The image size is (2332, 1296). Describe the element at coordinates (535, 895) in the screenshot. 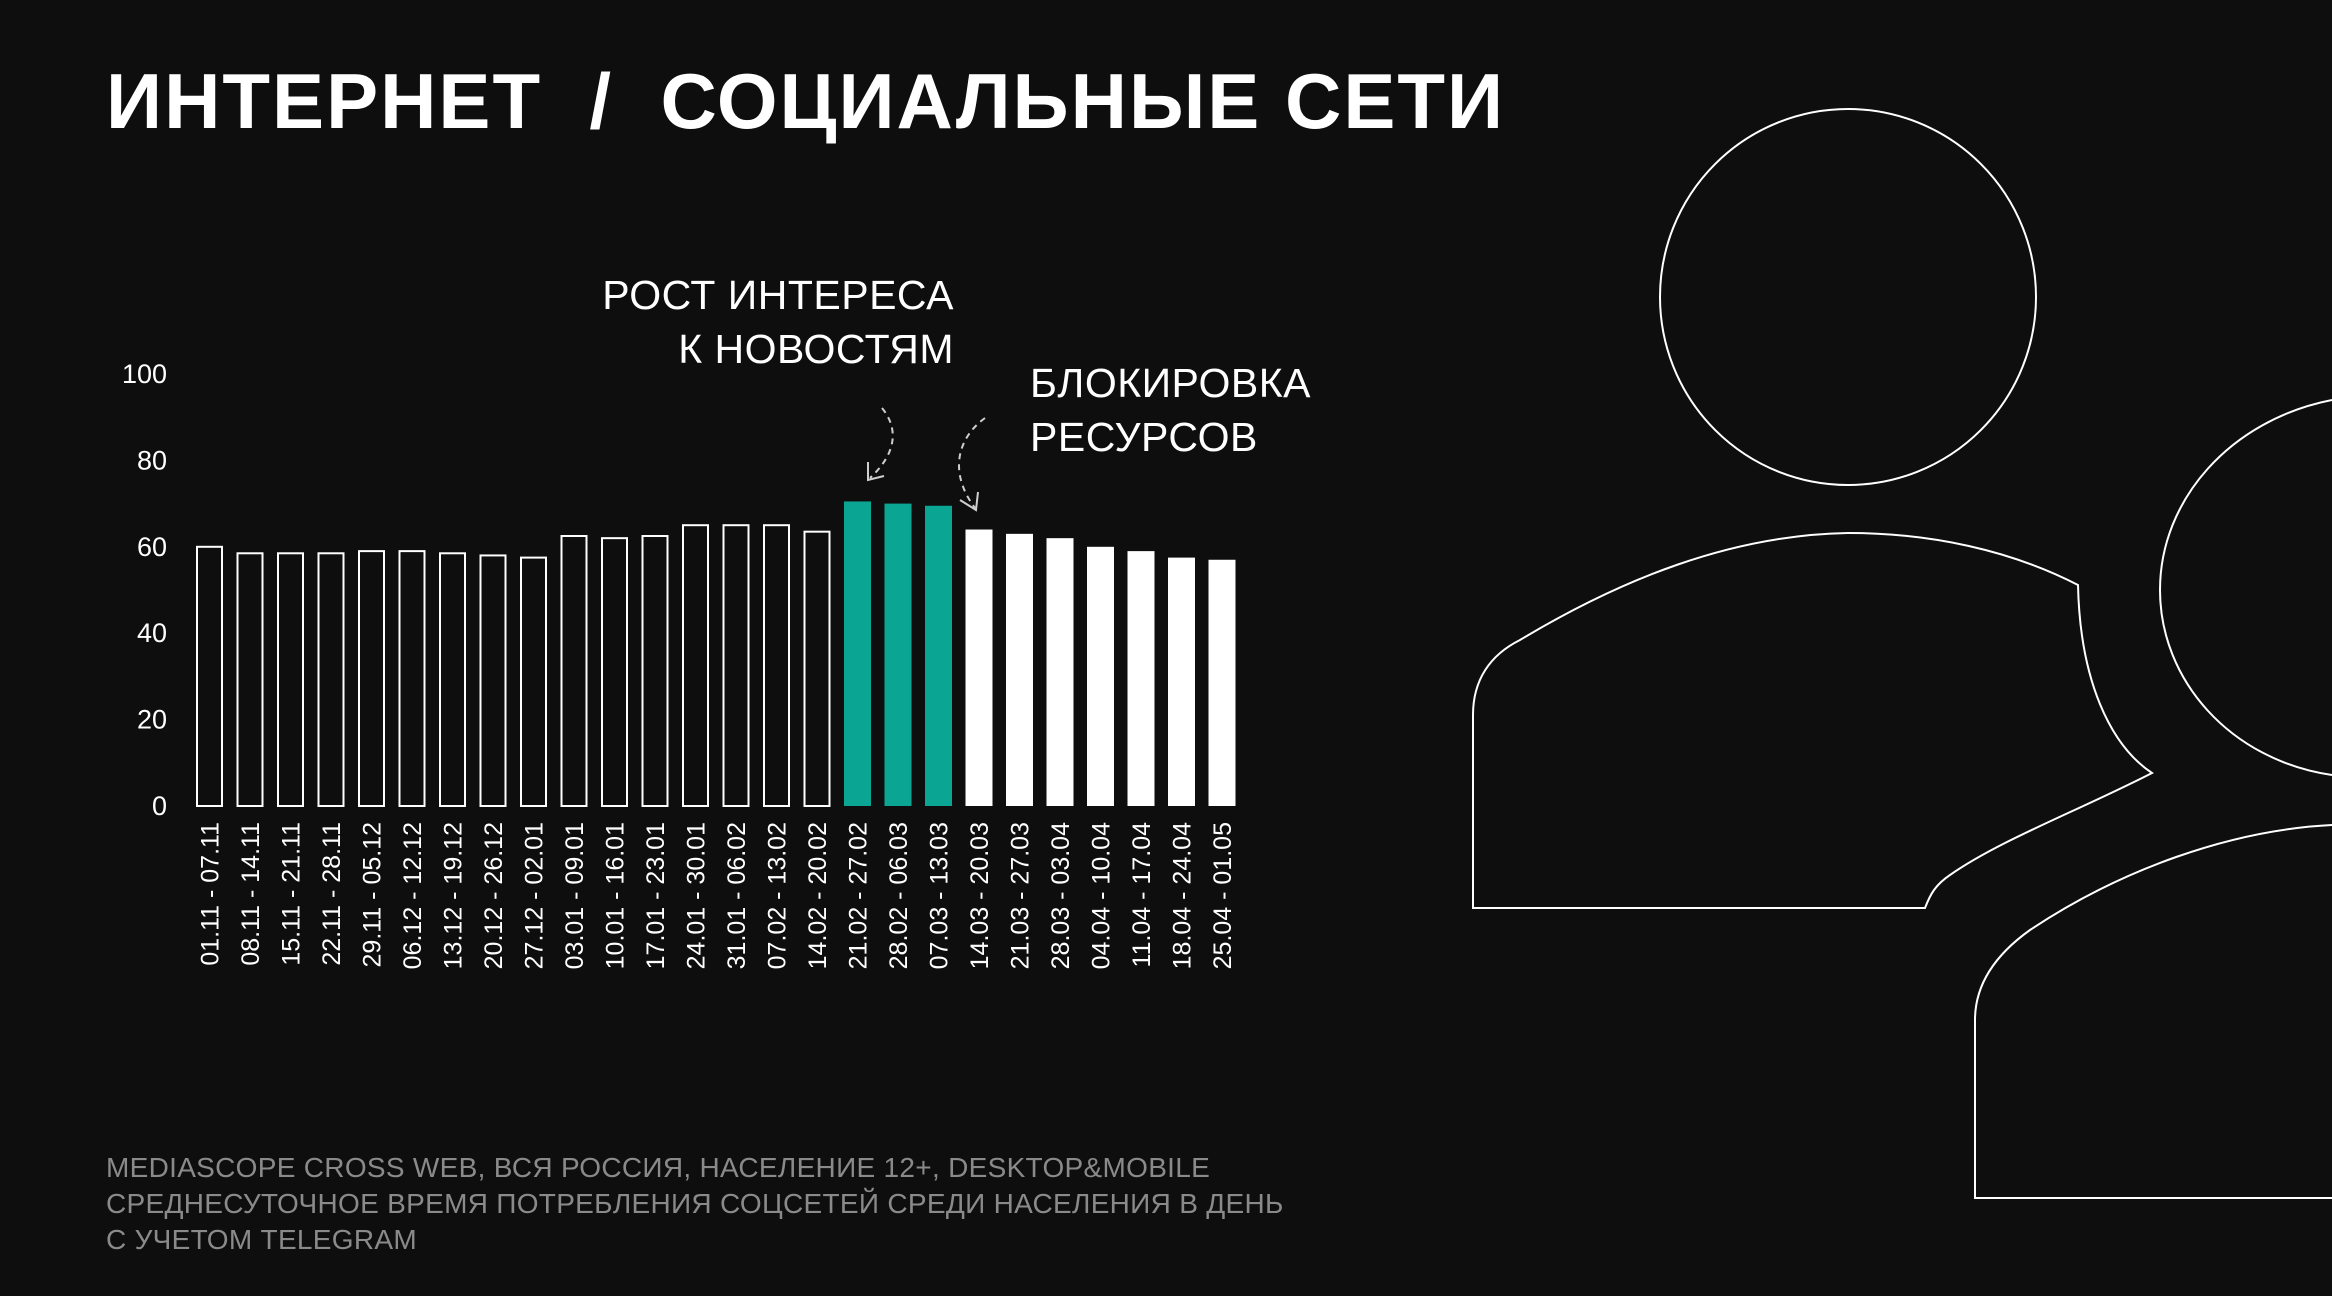

I see `x-tick-label: 27.12 - 02.01` at that location.